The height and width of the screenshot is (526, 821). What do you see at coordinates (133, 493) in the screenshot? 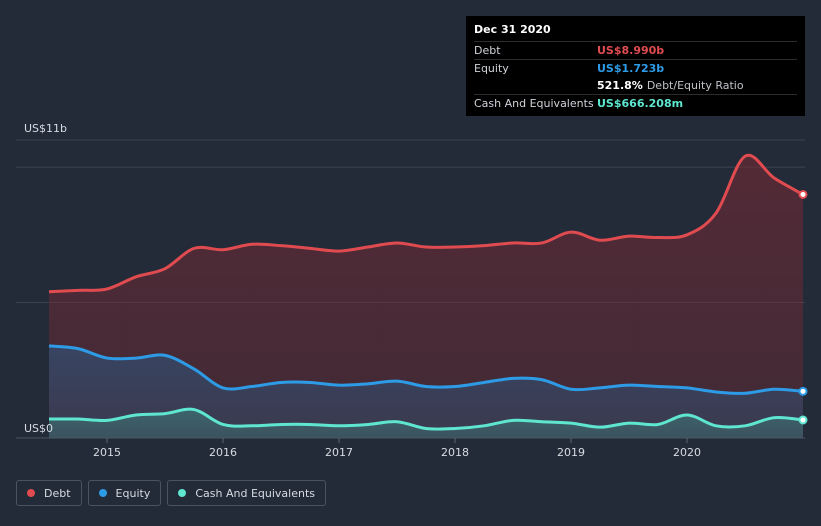
I see `legend-equity-label: Equity` at bounding box center [133, 493].